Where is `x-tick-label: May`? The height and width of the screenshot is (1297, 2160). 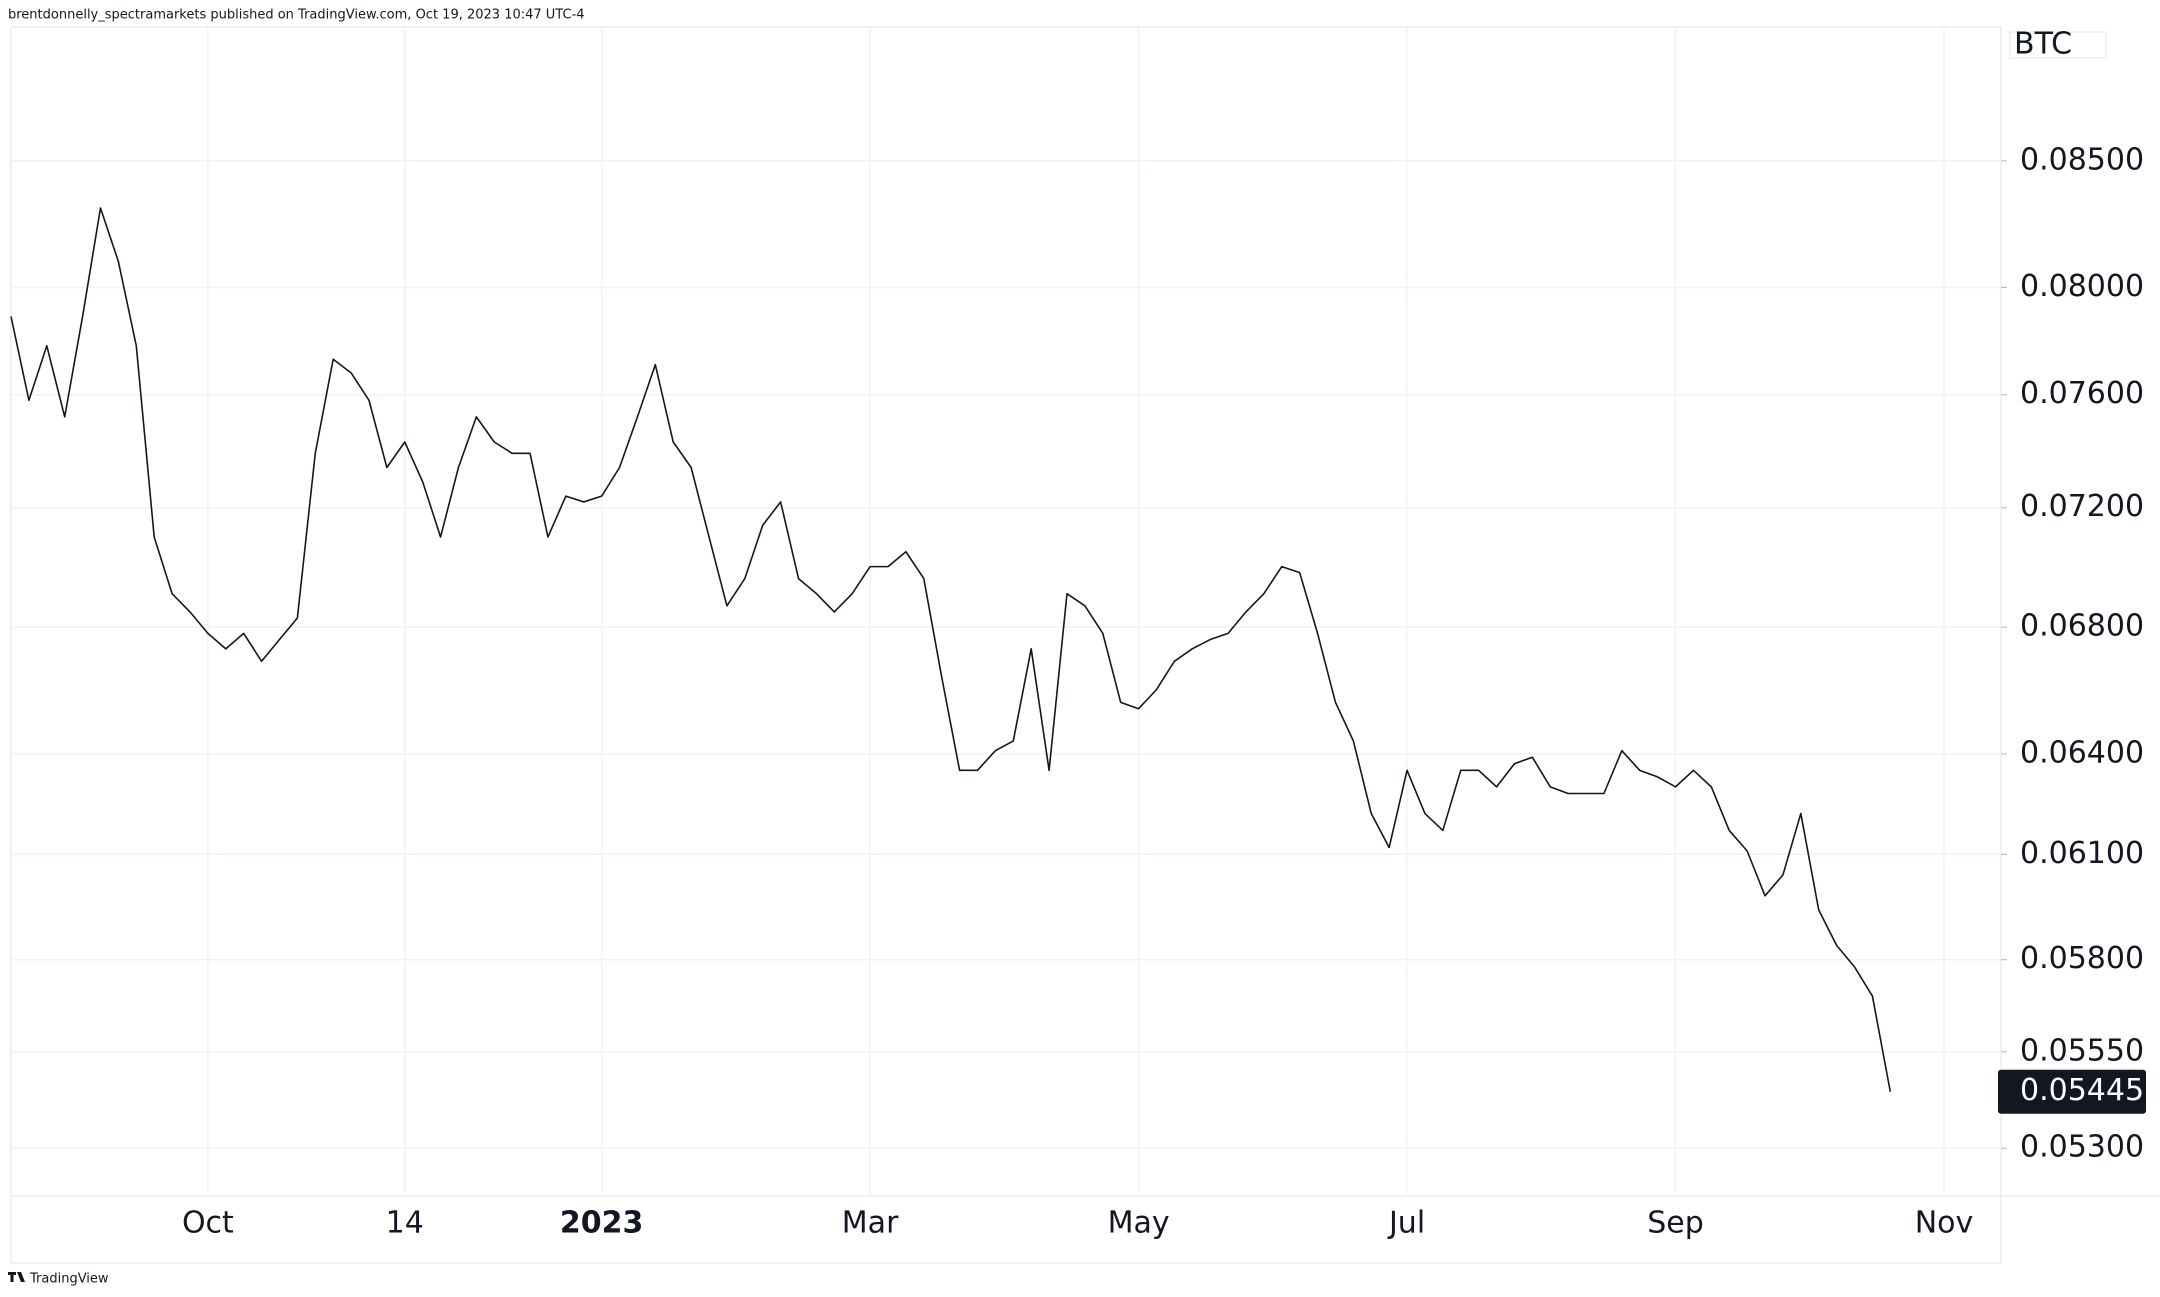
x-tick-label: May is located at coordinates (1139, 1223).